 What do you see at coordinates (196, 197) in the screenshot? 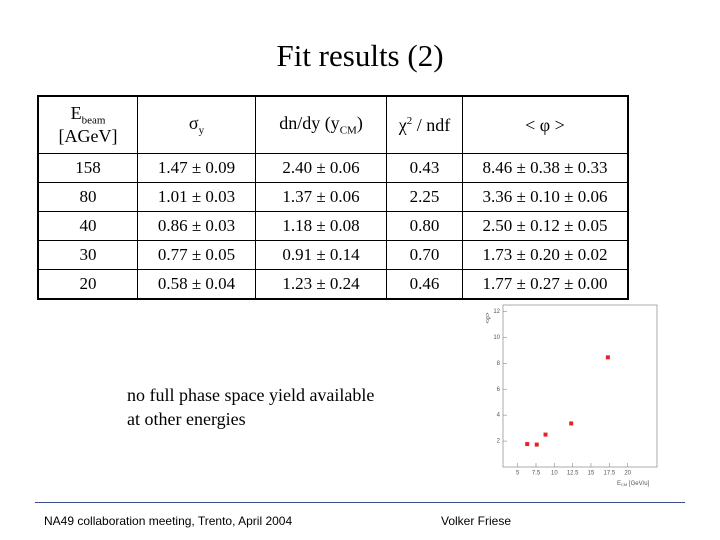
I see `table-cell: 1.01 ± 0.03` at bounding box center [196, 197].